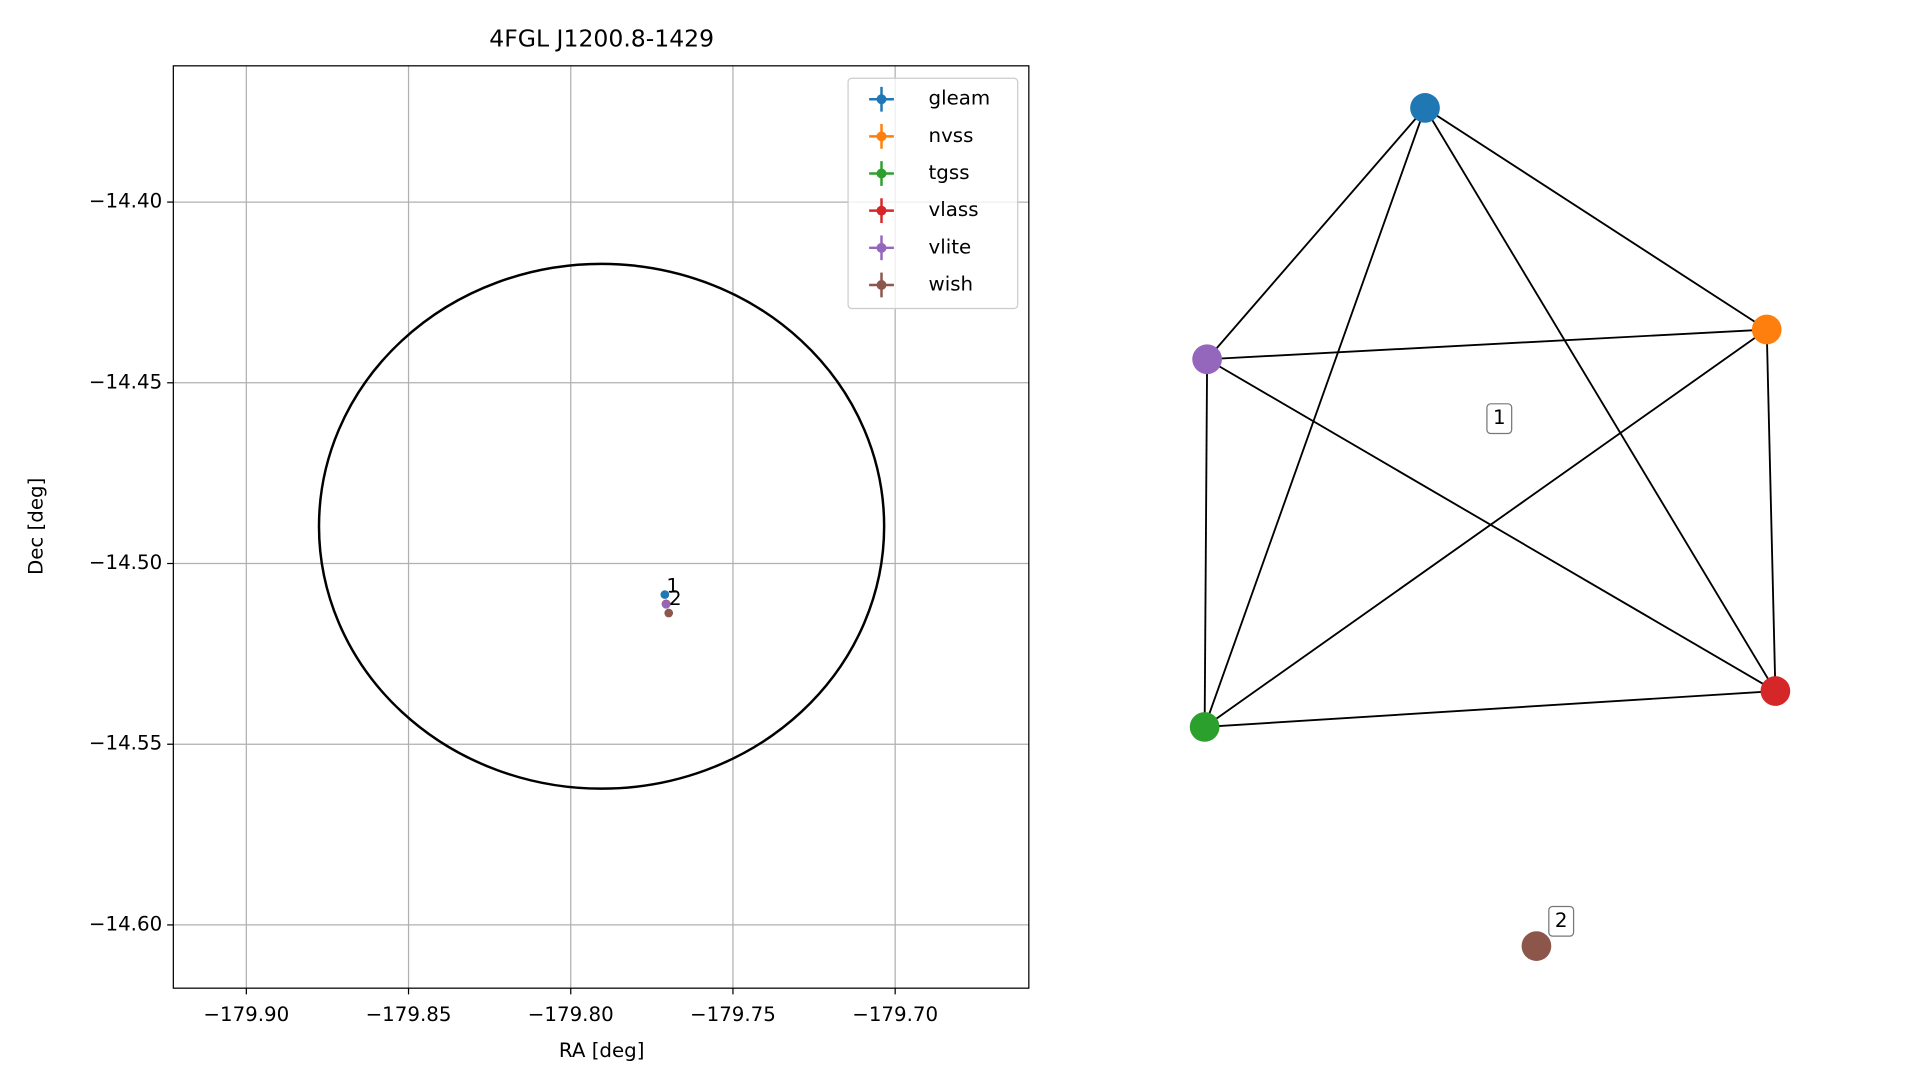 This screenshot has width=1919, height=1080. Describe the element at coordinates (246, 1014) in the screenshot. I see `x-tick-label: −179.90` at that location.